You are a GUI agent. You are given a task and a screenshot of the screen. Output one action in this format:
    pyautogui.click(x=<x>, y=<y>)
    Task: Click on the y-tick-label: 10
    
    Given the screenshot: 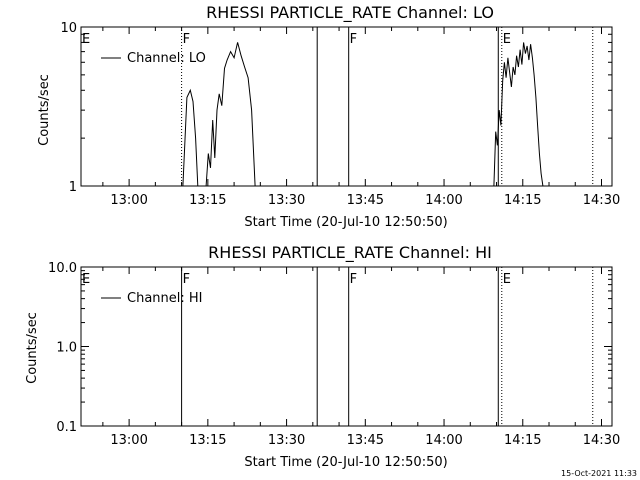 What is the action you would take?
    pyautogui.click(x=68, y=28)
    